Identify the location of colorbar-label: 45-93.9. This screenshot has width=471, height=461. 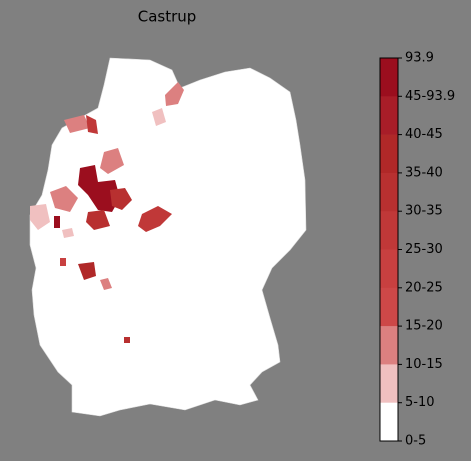
(430, 96).